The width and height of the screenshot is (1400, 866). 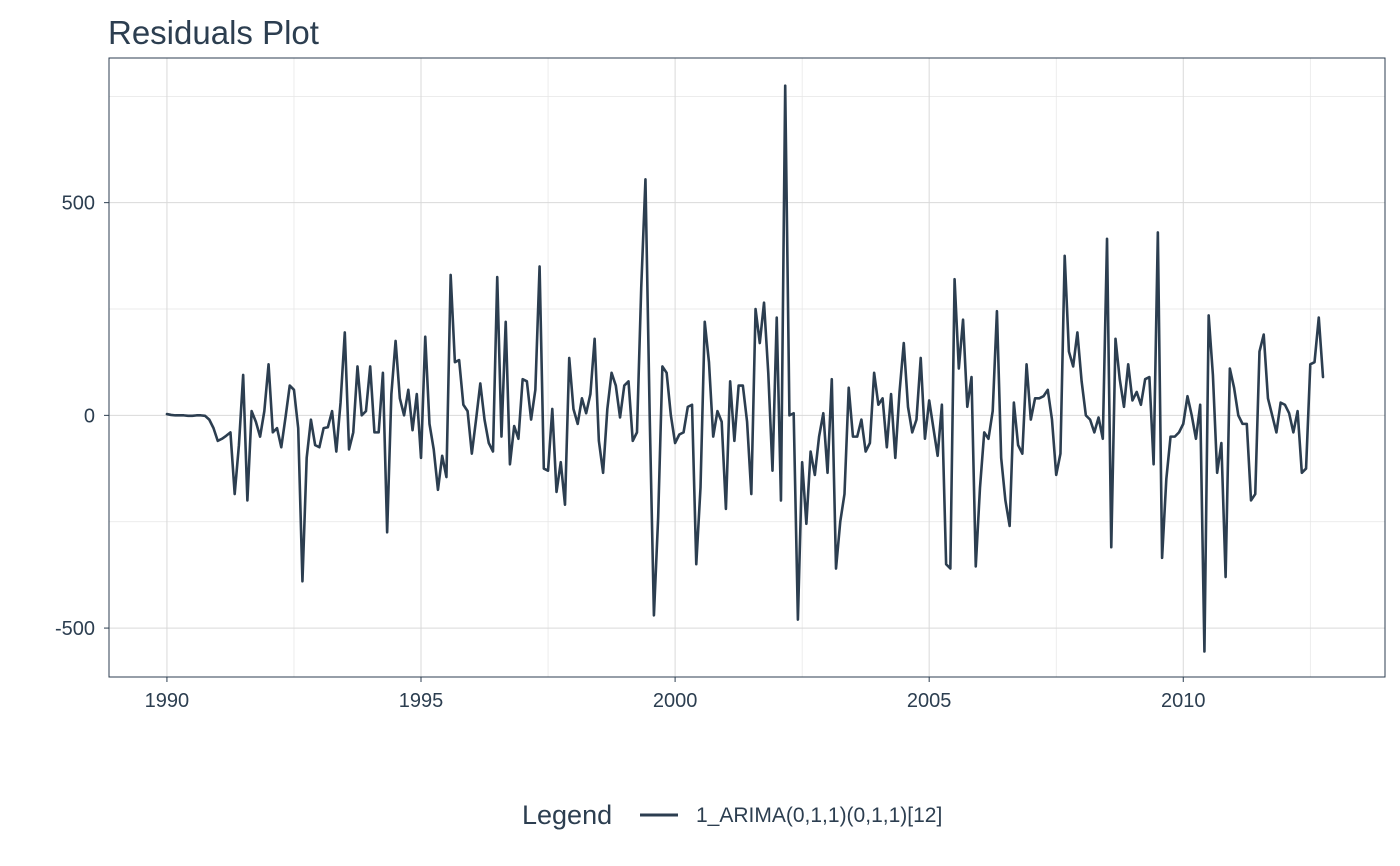 What do you see at coordinates (167, 701) in the screenshot?
I see `x-tick-label: 1990` at bounding box center [167, 701].